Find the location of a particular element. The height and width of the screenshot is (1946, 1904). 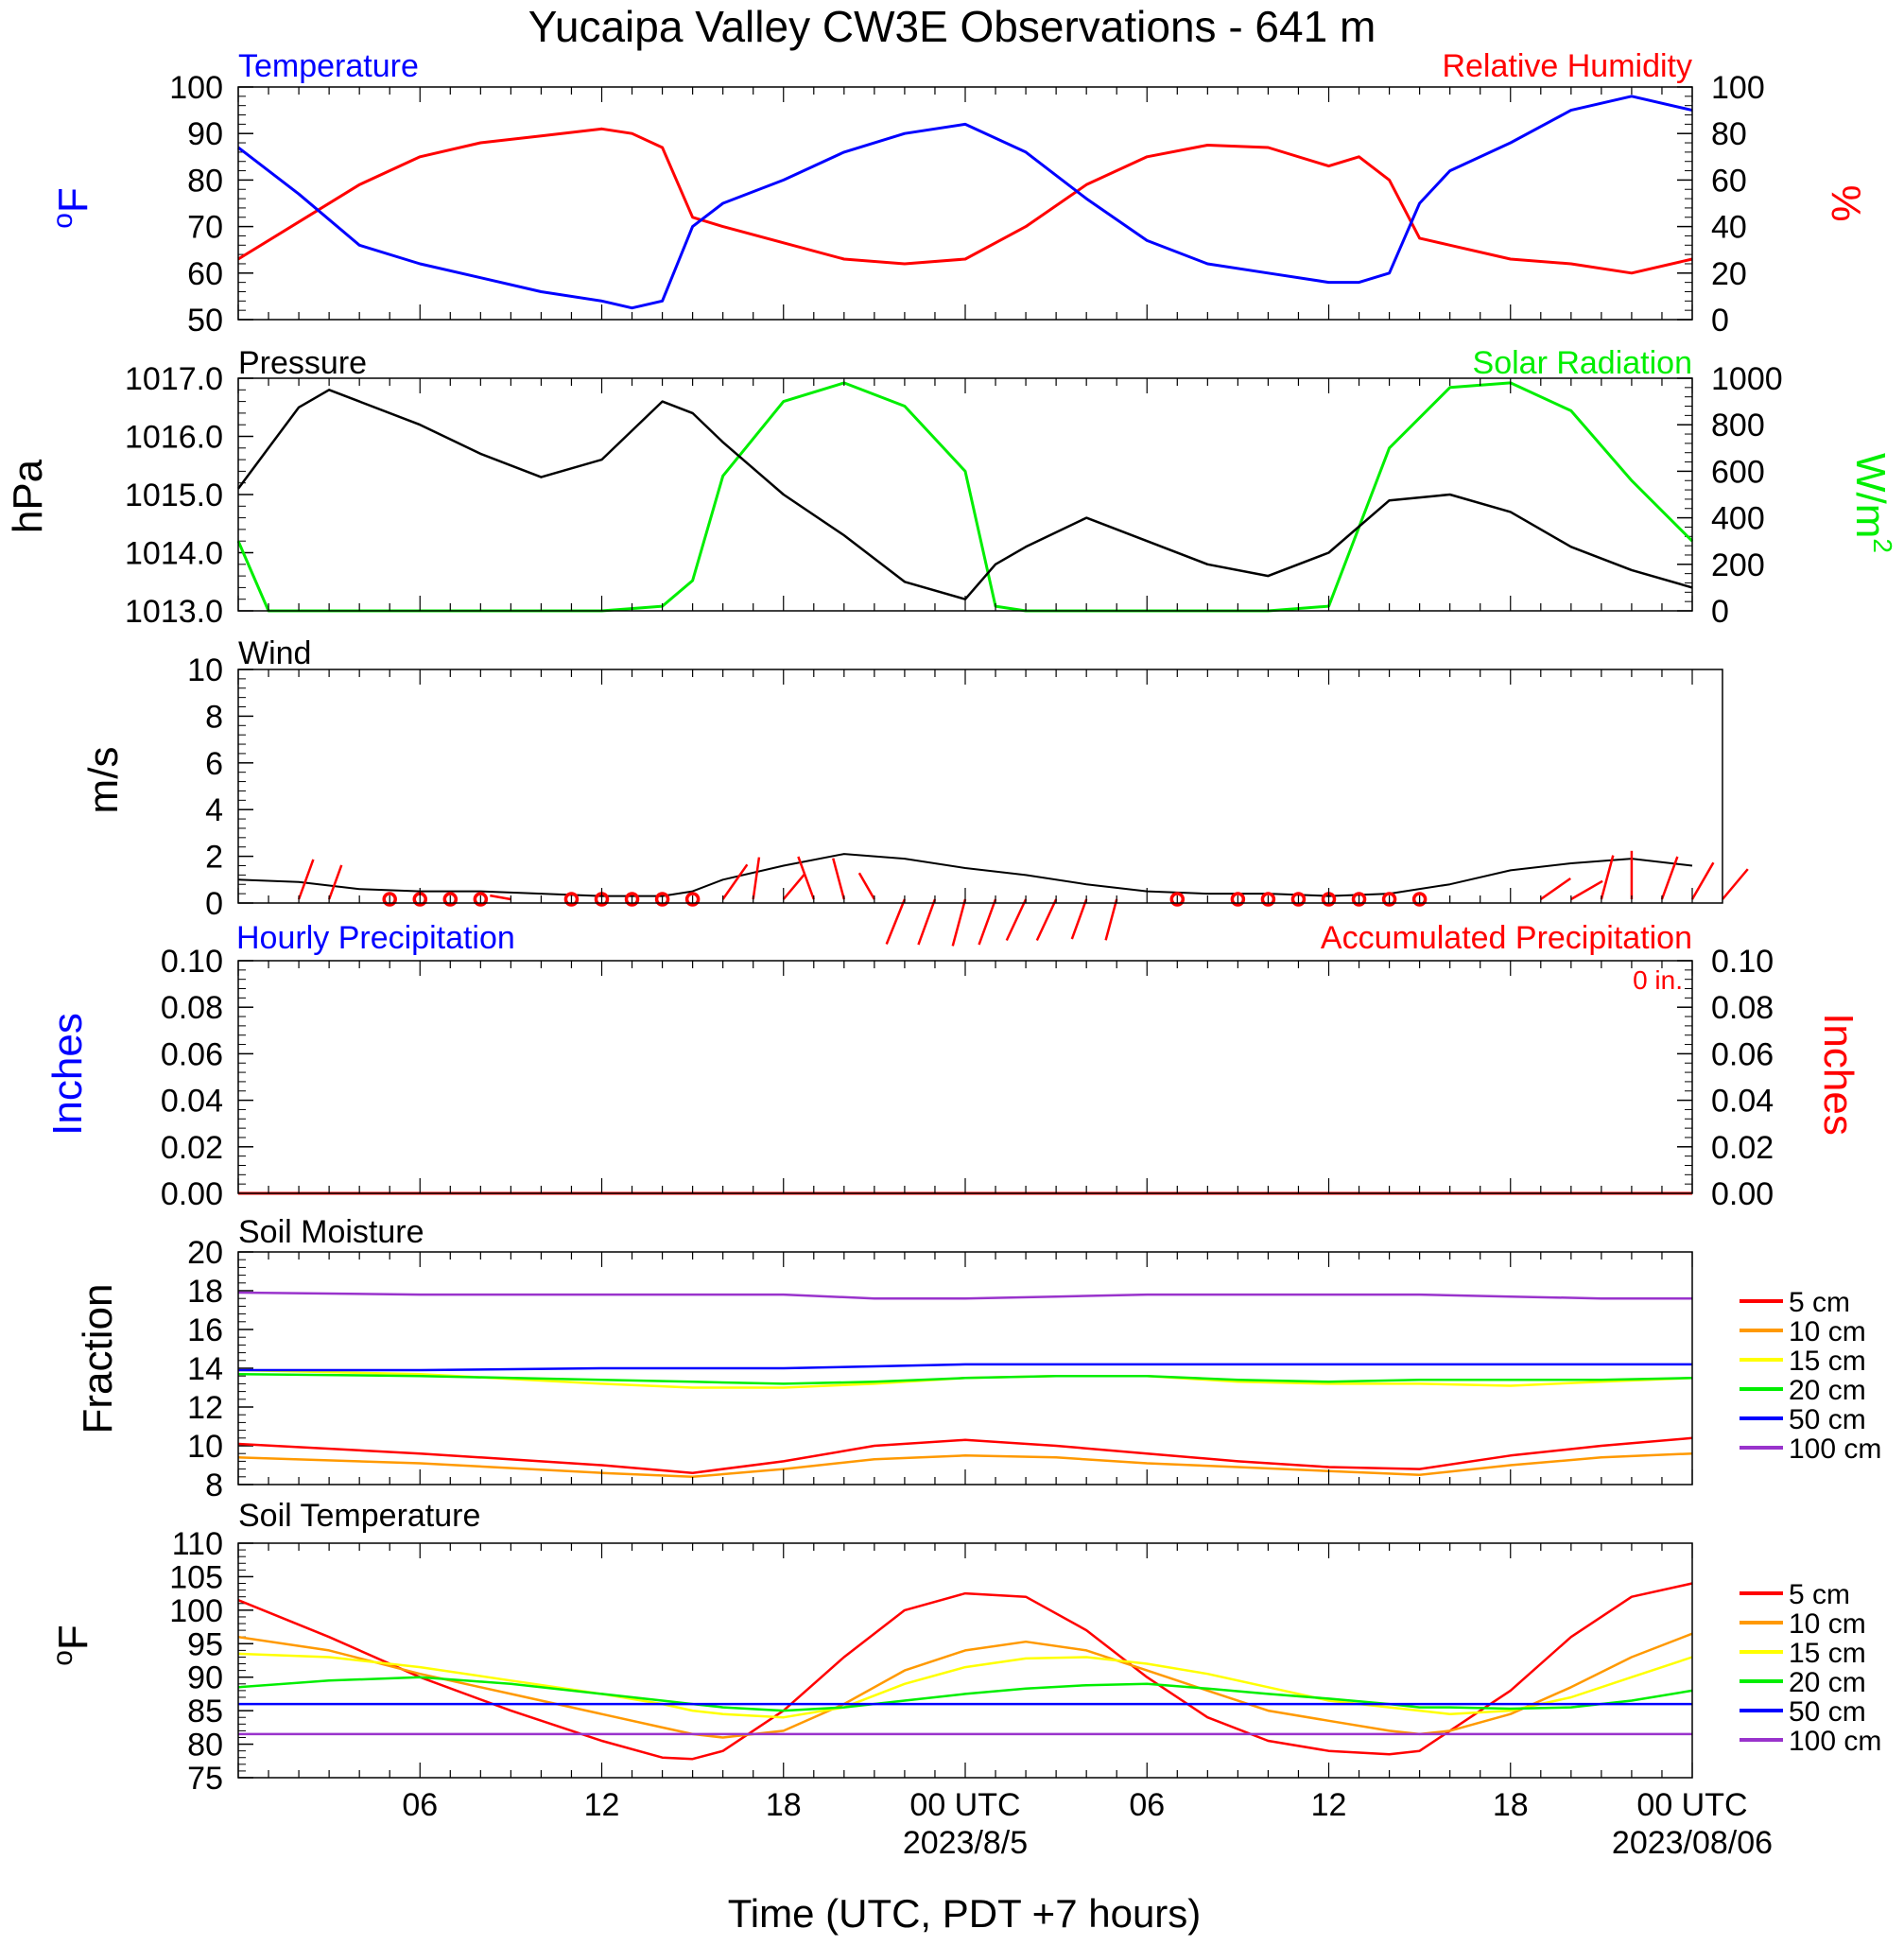

soil-temp-tick-label: 90 is located at coordinates (205, 1678).